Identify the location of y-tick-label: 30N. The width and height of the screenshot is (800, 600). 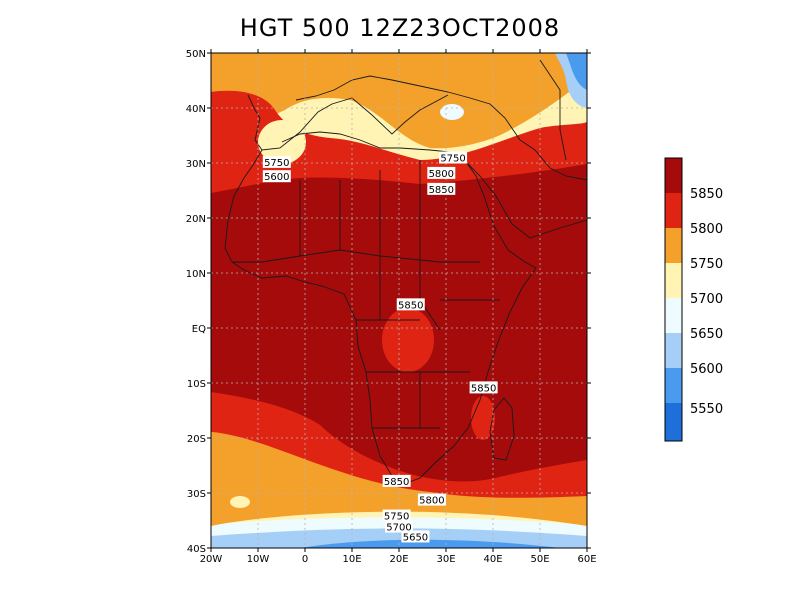
(196, 164).